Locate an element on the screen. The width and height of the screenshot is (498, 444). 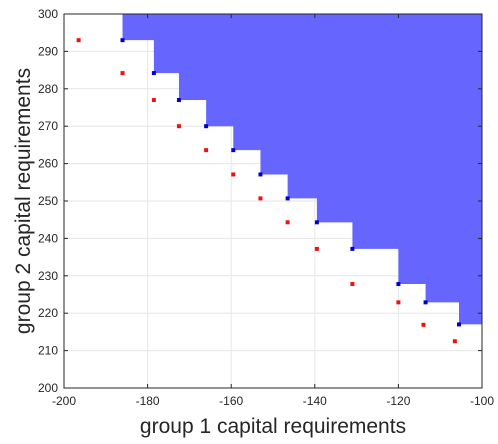
y-tick-label: 260 is located at coordinates (48, 164).